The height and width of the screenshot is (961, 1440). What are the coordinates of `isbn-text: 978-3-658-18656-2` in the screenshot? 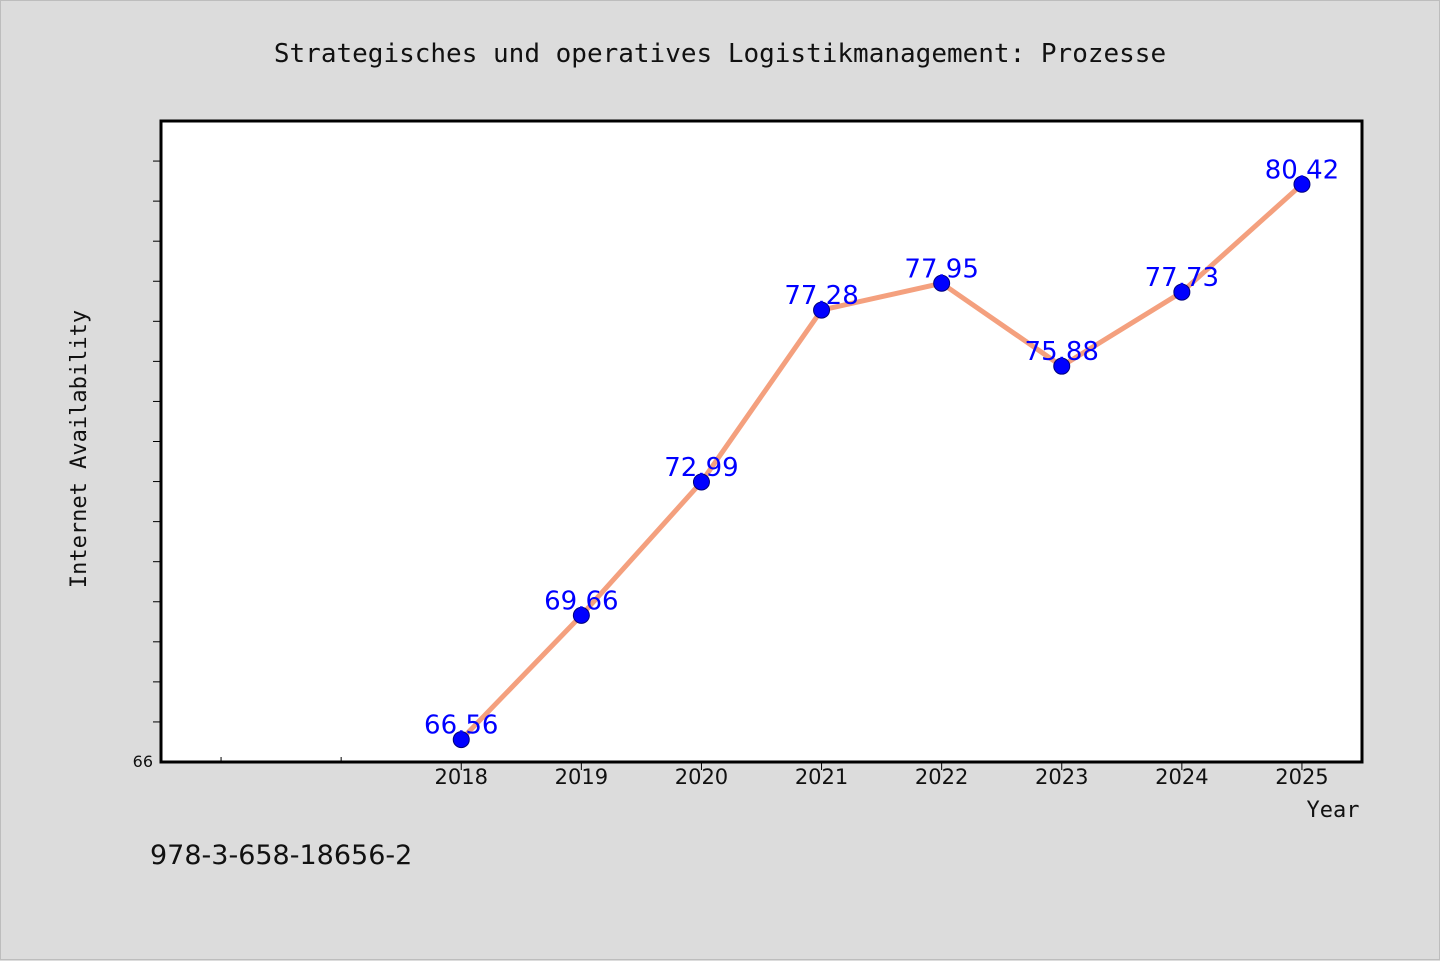 It's located at (281, 855).